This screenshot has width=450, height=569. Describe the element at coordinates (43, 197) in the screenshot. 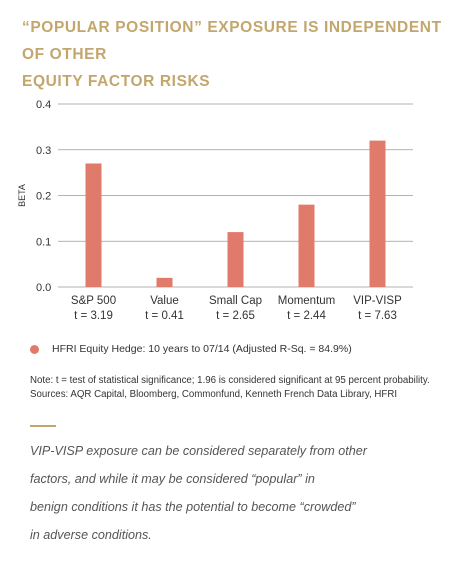

I see `y-tick-label: 0.2` at that location.